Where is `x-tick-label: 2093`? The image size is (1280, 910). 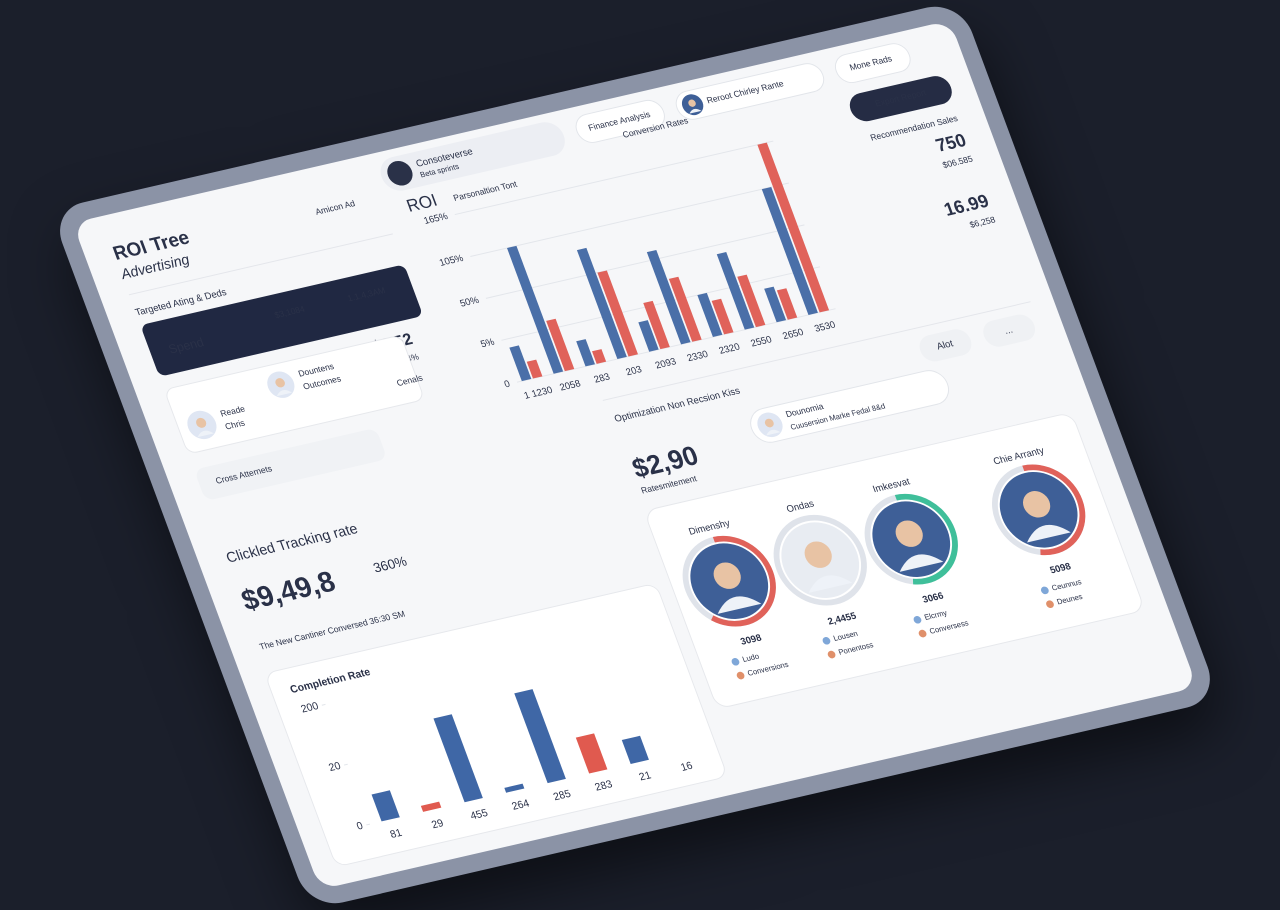
x-tick-label: 2093 is located at coordinates (666, 363).